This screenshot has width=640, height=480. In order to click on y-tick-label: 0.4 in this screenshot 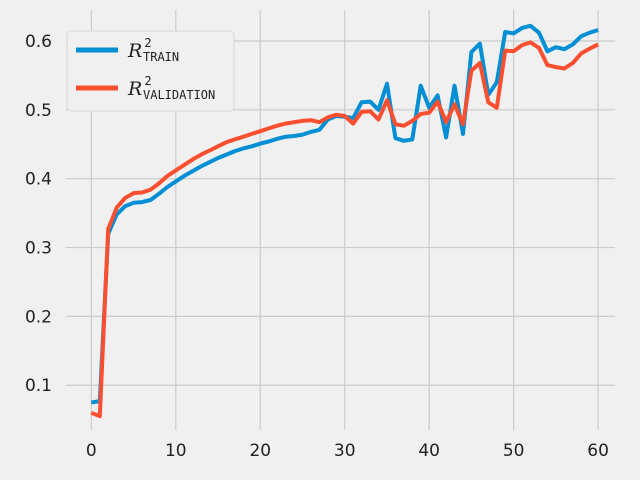, I will do `click(38, 180)`.